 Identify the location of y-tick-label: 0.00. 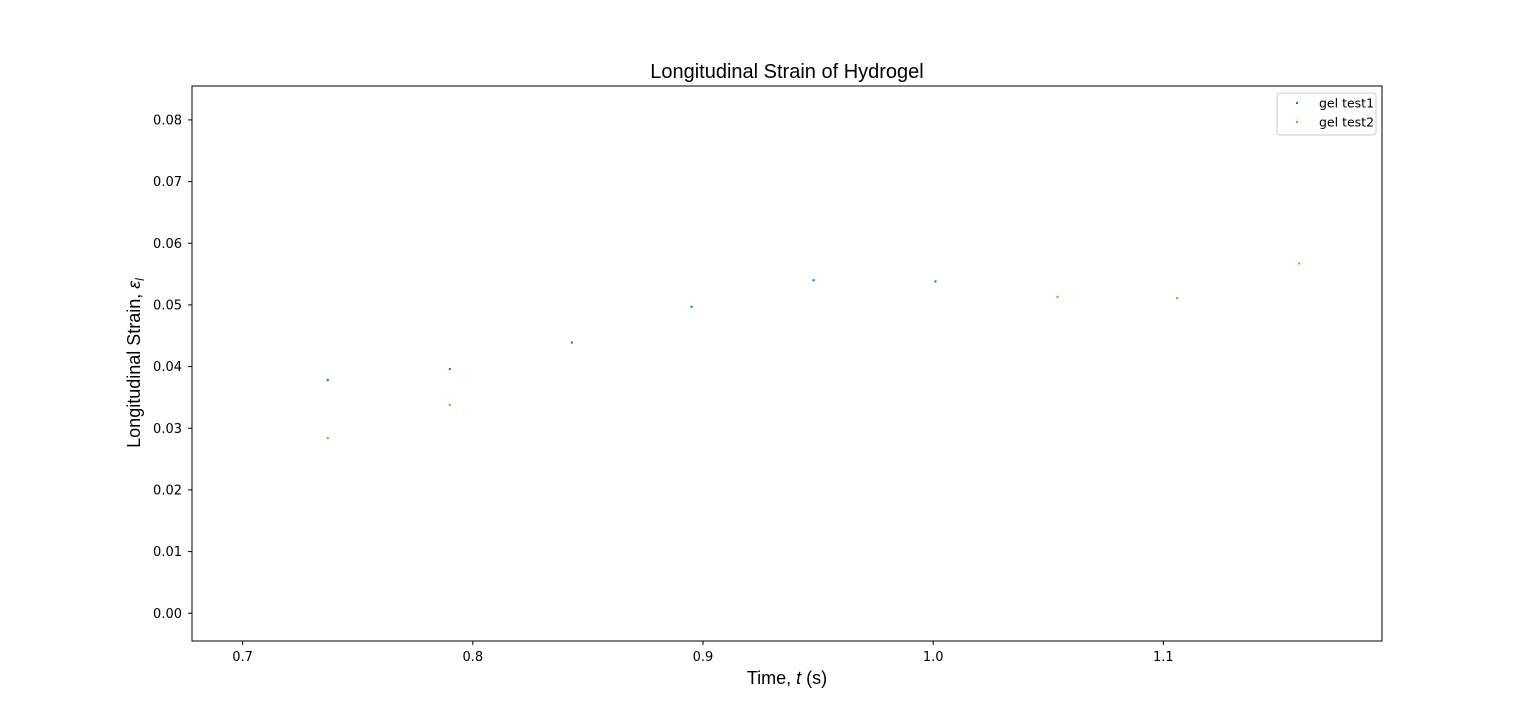
(167, 614).